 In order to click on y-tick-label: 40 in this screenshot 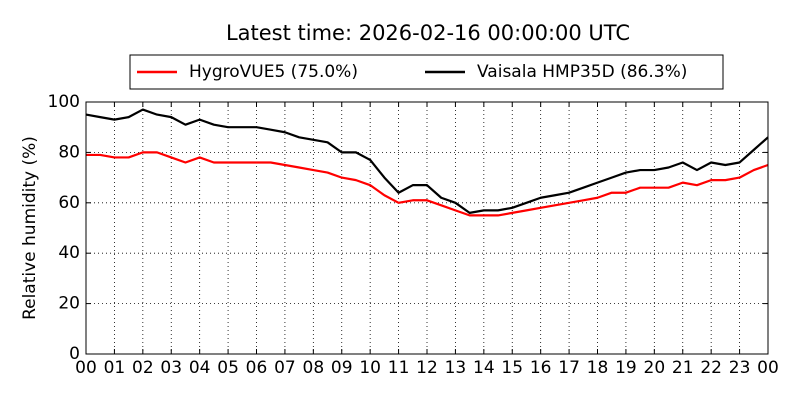, I will do `click(69, 253)`.